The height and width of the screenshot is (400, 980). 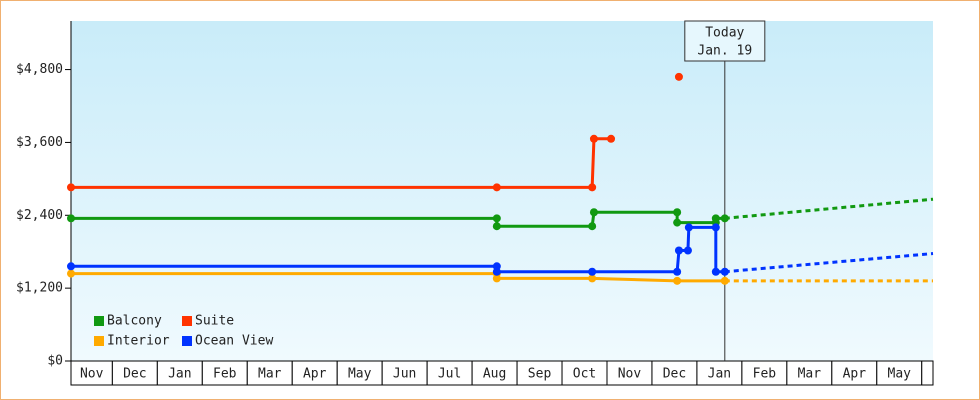 I want to click on y-tick-label: $3,600, so click(x=39, y=142).